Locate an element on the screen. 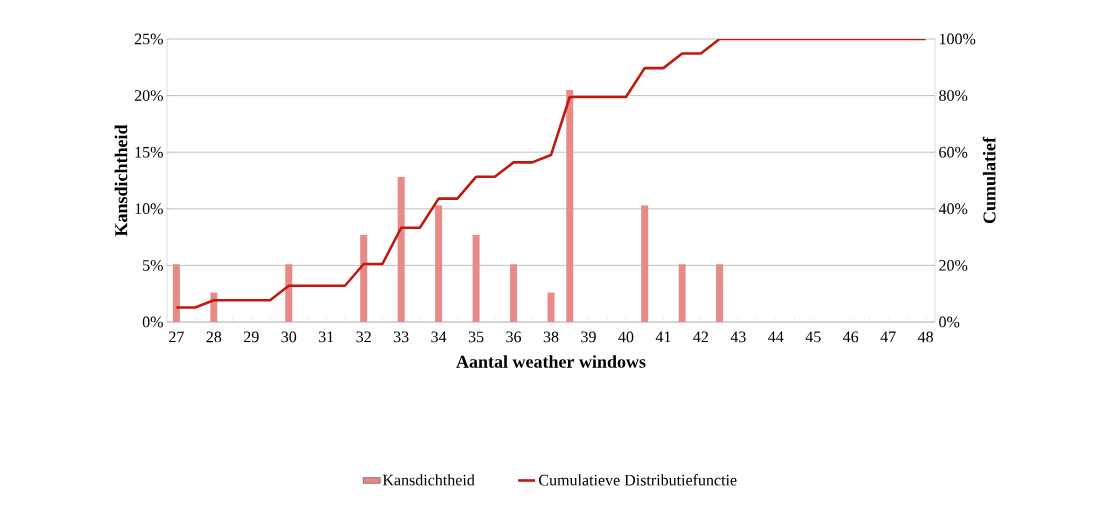 This screenshot has width=1093, height=513. y2-tick-label: 0% is located at coordinates (949, 322).